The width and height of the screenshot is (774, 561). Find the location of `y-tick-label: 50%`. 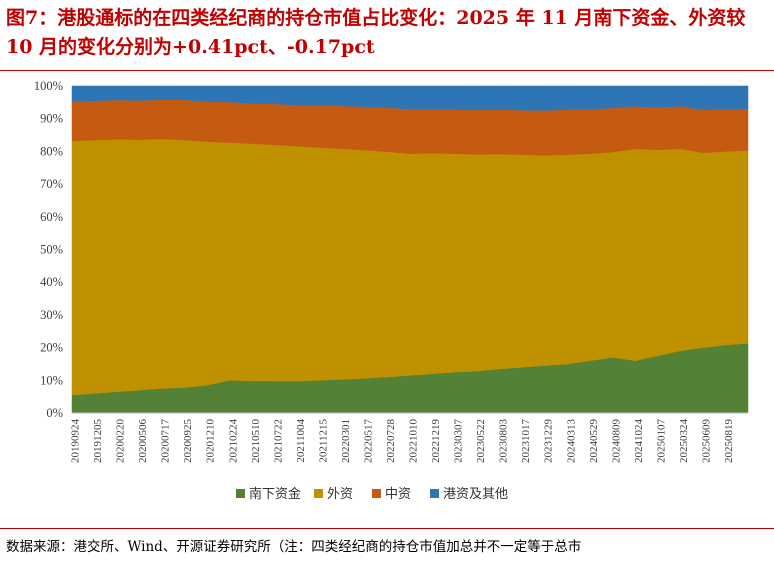

y-tick-label: 50% is located at coordinates (51, 250).